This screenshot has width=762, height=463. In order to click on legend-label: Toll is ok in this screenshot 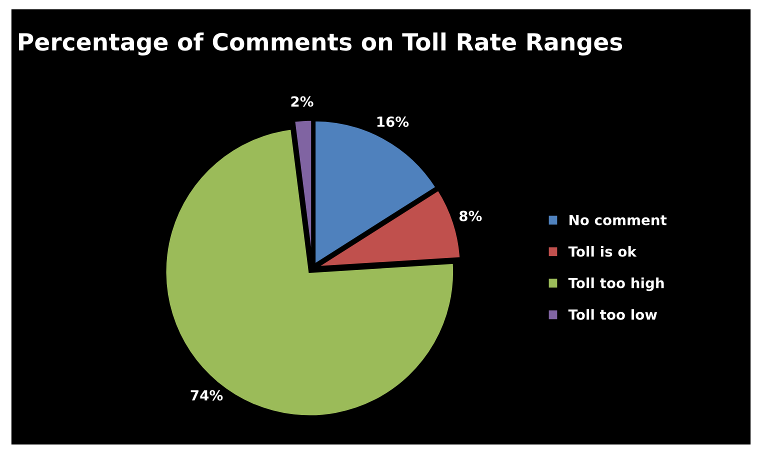, I will do `click(602, 251)`.